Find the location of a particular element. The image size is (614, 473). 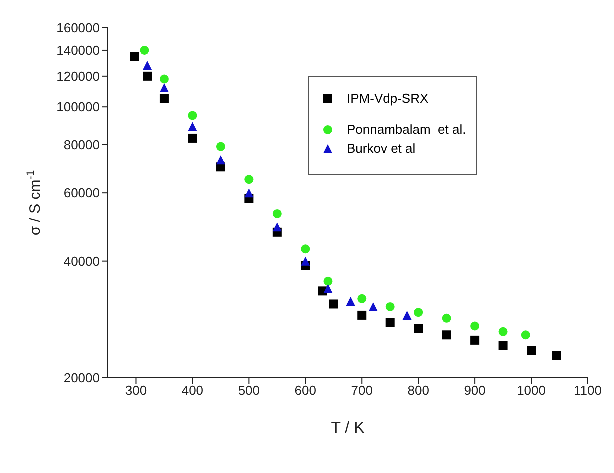

legend-label: IPM-Vdp-SRX is located at coordinates (388, 98).